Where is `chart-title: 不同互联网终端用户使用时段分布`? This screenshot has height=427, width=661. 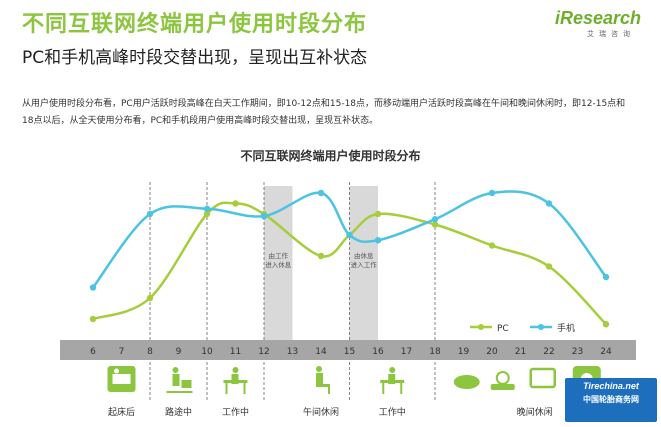 chart-title: 不同互联网终端用户使用时段分布 is located at coordinates (330, 156).